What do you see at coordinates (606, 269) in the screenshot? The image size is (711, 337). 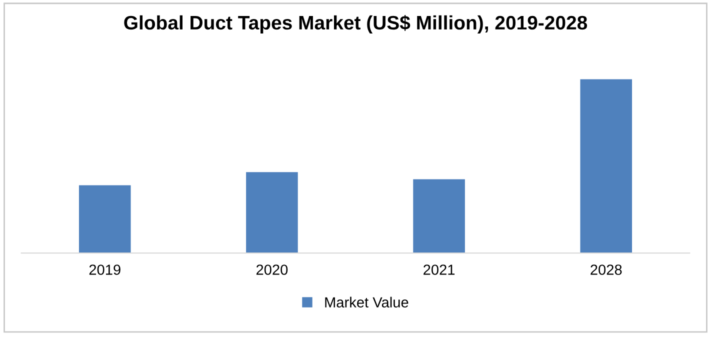 I see `x-tick-label: 2028` at bounding box center [606, 269].